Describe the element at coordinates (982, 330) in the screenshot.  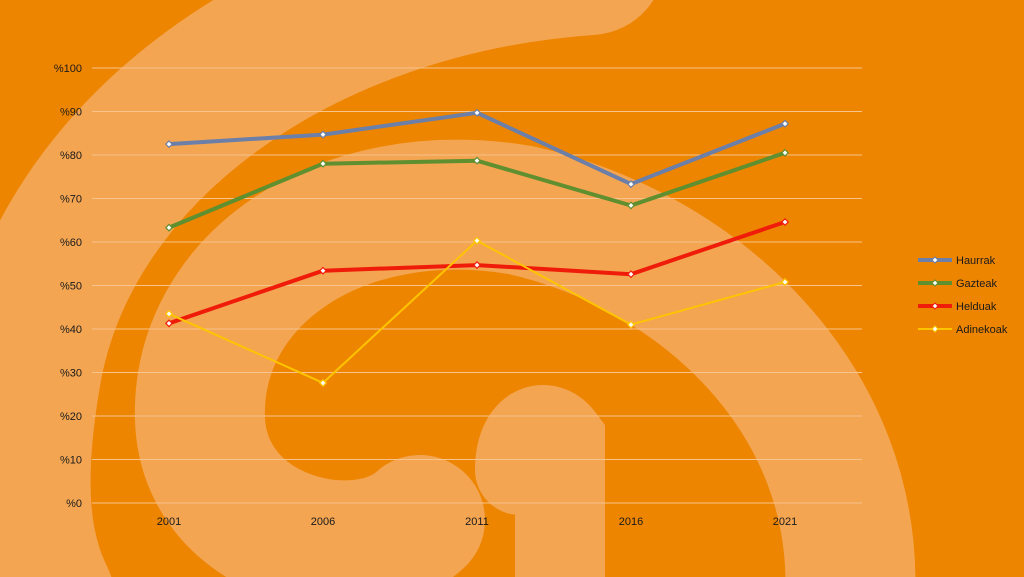
I see `legend-label: Adinekoak` at that location.